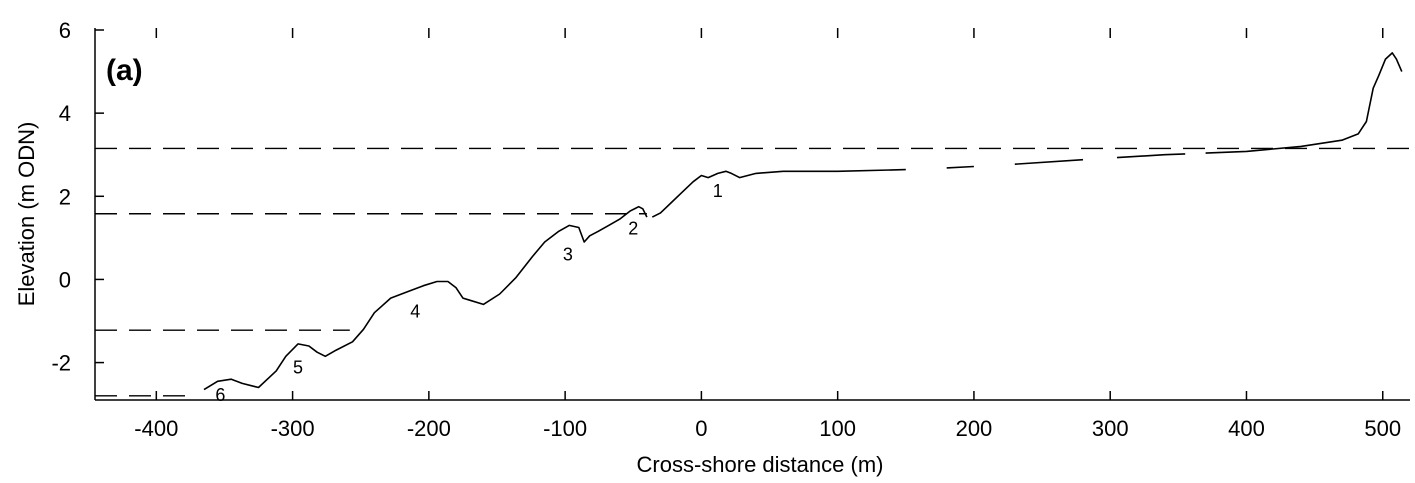  I want to click on y-tick-label: 2, so click(65, 196).